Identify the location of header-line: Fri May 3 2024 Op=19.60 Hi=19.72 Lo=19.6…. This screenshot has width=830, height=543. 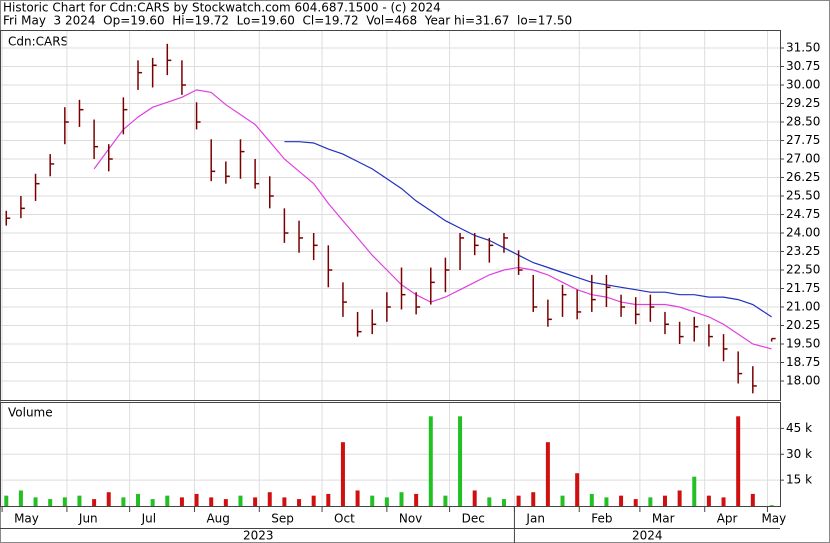
(287, 21).